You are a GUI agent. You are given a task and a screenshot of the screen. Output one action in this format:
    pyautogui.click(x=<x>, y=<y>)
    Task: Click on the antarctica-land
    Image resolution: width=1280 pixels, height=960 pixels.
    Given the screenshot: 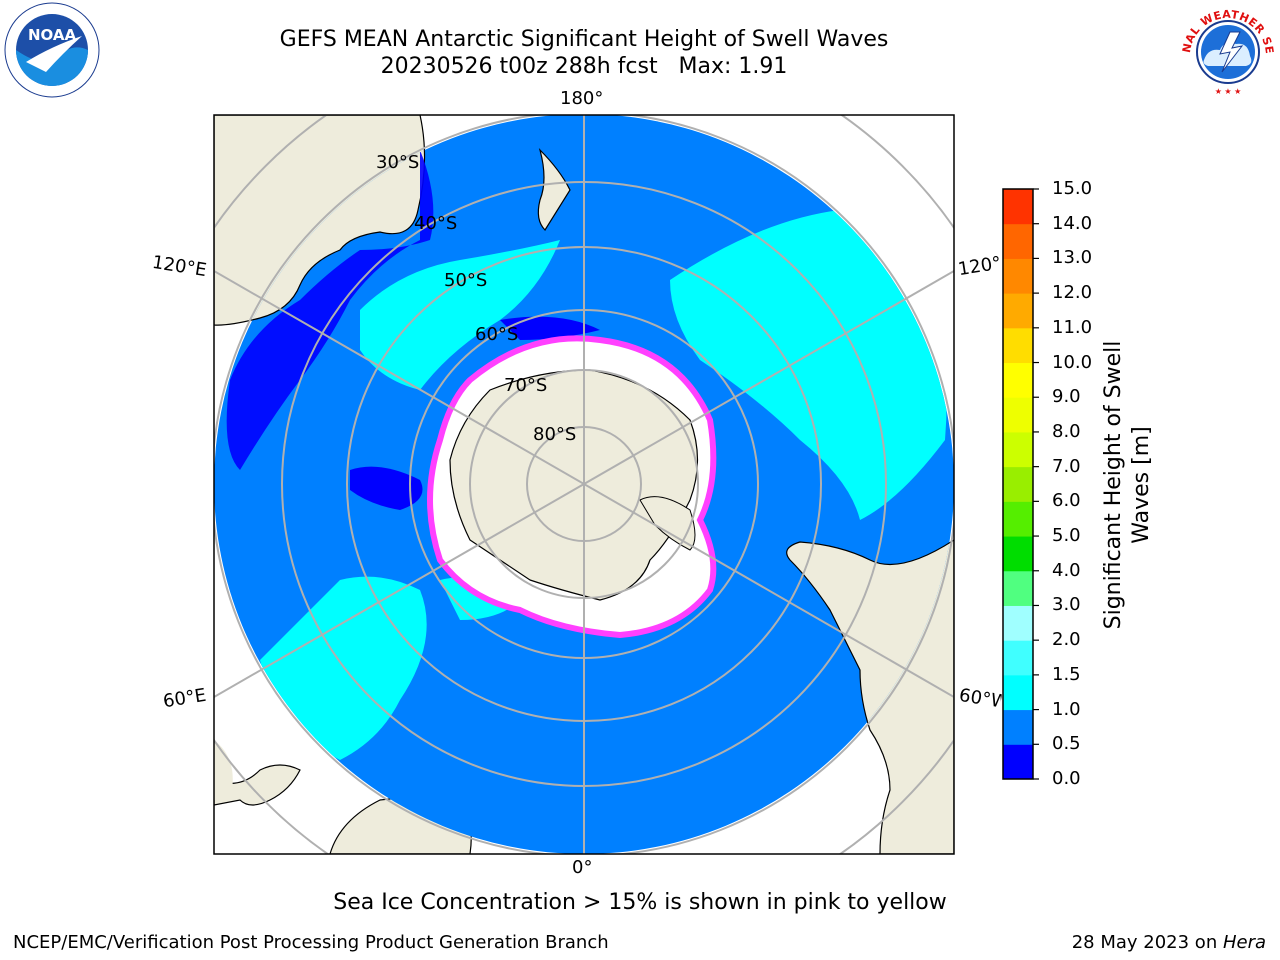 What is the action you would take?
    pyautogui.click(x=574, y=485)
    